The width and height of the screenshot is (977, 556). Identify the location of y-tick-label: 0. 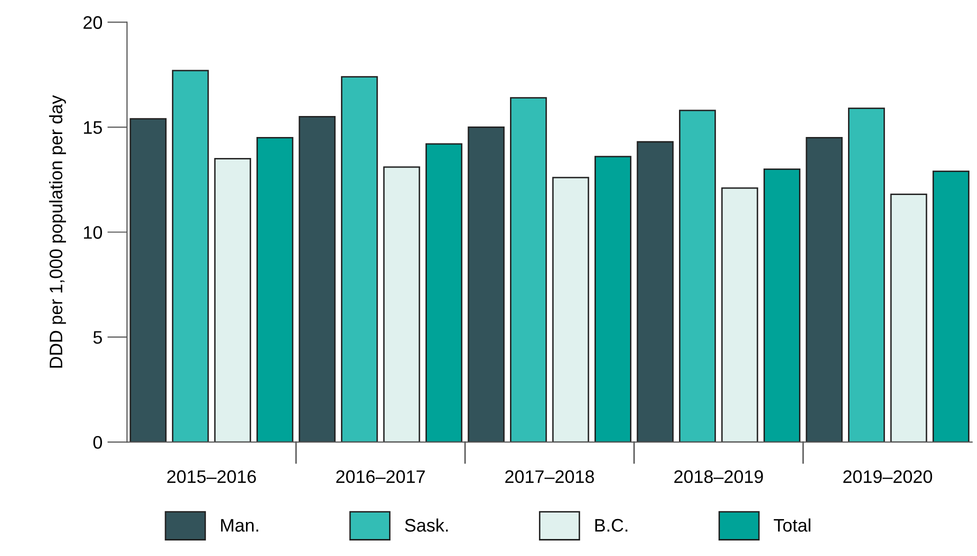
(97, 442).